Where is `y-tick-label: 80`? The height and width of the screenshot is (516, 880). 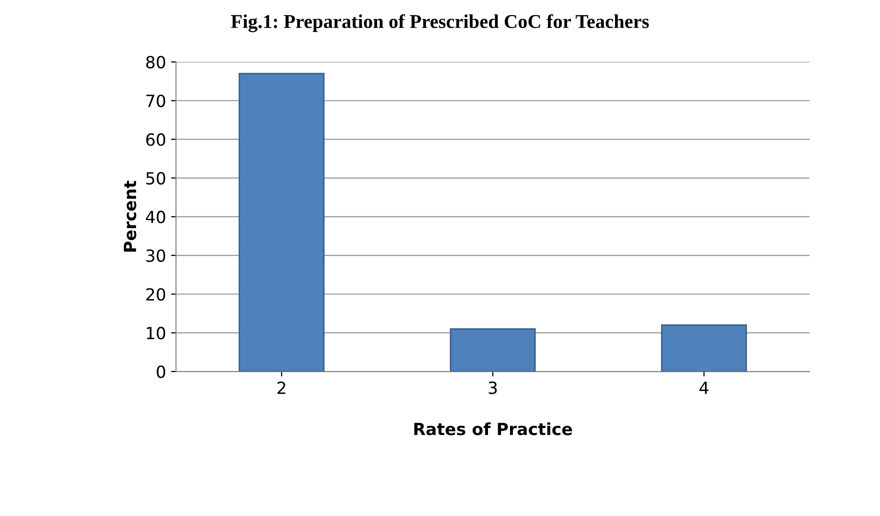
y-tick-label: 80 is located at coordinates (156, 62).